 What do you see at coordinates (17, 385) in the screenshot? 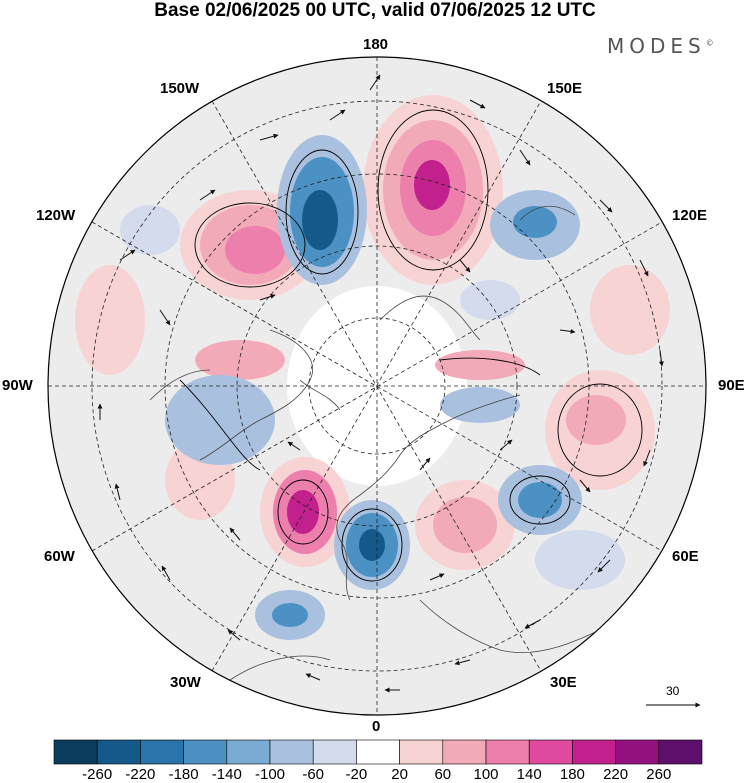
I see `lon-label-90w: 90W` at bounding box center [17, 385].